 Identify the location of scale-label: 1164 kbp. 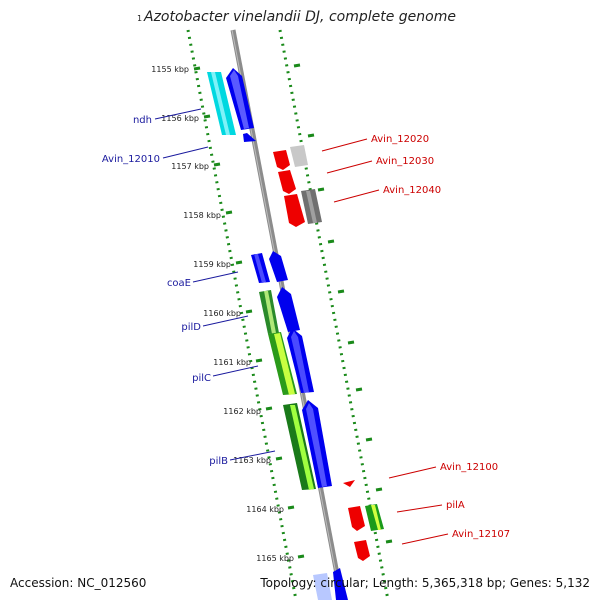
(265, 509).